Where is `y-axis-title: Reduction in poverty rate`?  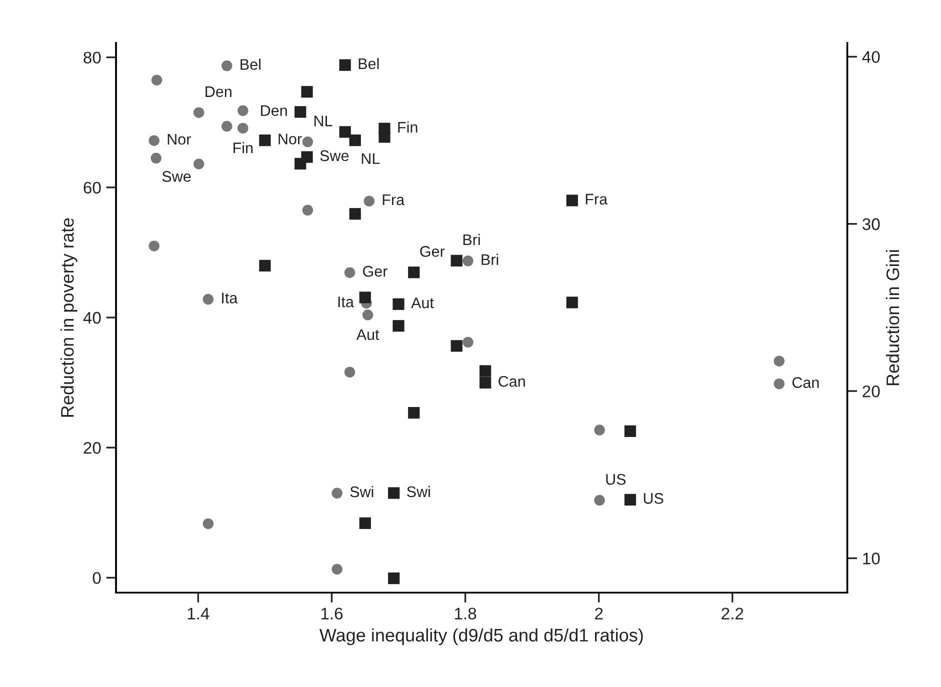
y-axis-title: Reduction in poverty rate is located at coordinates (69, 317).